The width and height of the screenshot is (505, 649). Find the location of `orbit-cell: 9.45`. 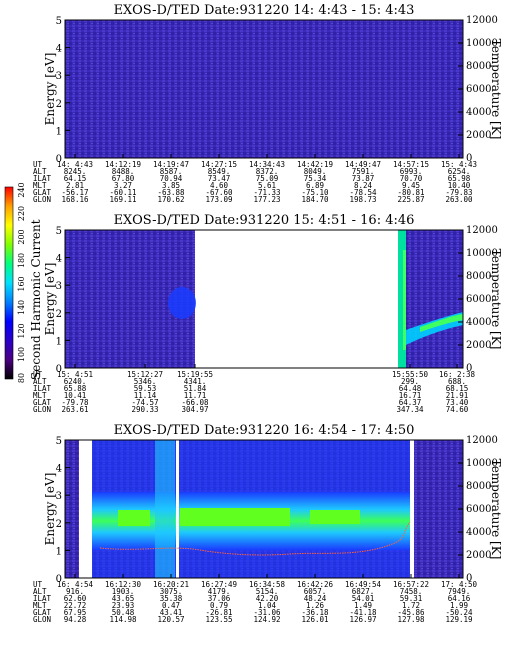

orbit-cell: 9.45 is located at coordinates (411, 185).